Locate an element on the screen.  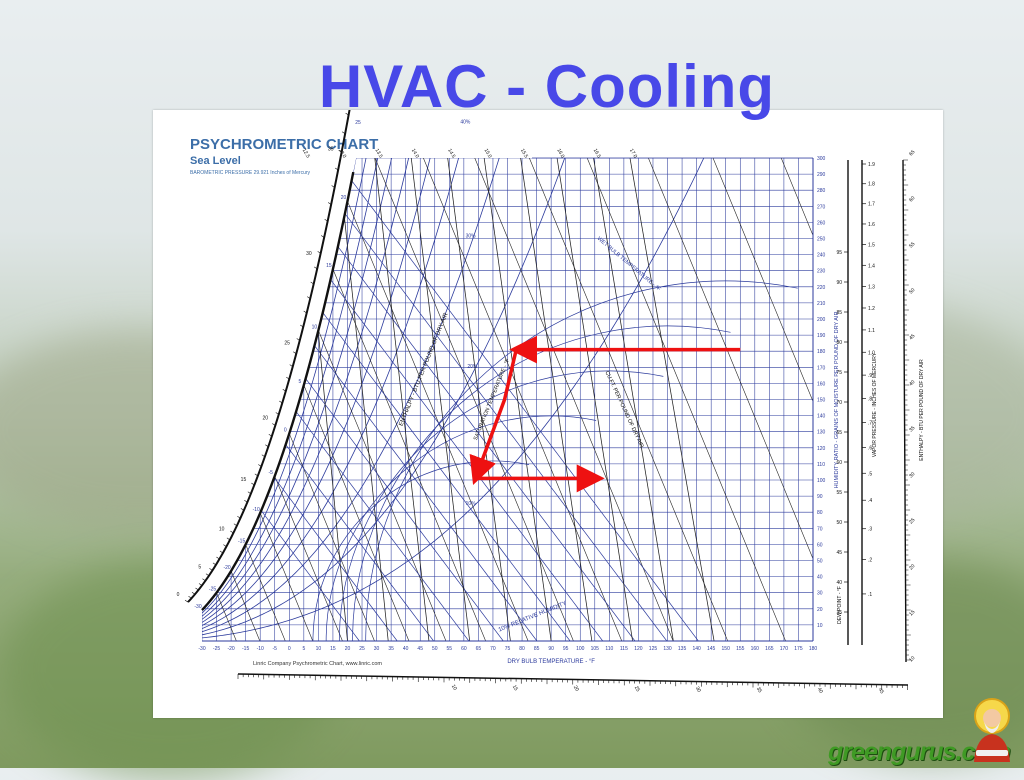
y-tick-label: 60 is located at coordinates (820, 545).